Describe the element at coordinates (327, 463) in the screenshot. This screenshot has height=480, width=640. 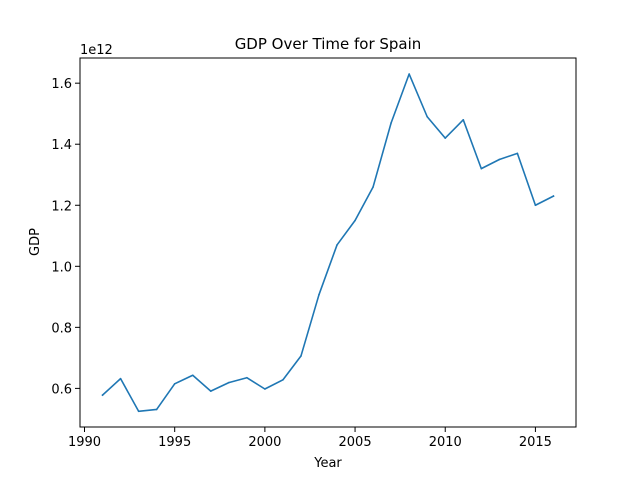
I see `x-axis-label: Year` at that location.